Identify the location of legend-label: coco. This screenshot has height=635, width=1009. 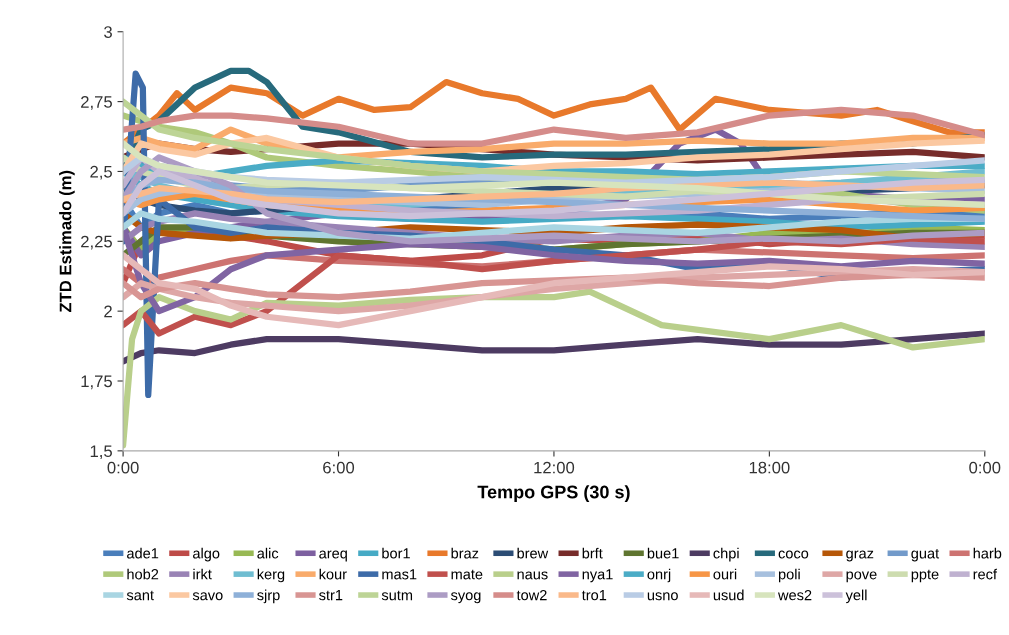
(793, 554).